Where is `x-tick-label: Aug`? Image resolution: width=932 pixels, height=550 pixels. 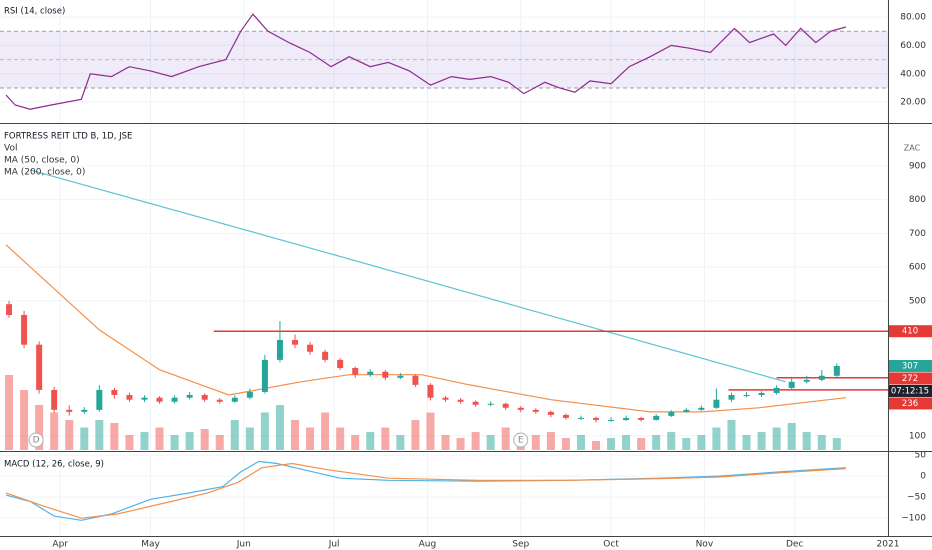
x-tick-label: Aug is located at coordinates (428, 545).